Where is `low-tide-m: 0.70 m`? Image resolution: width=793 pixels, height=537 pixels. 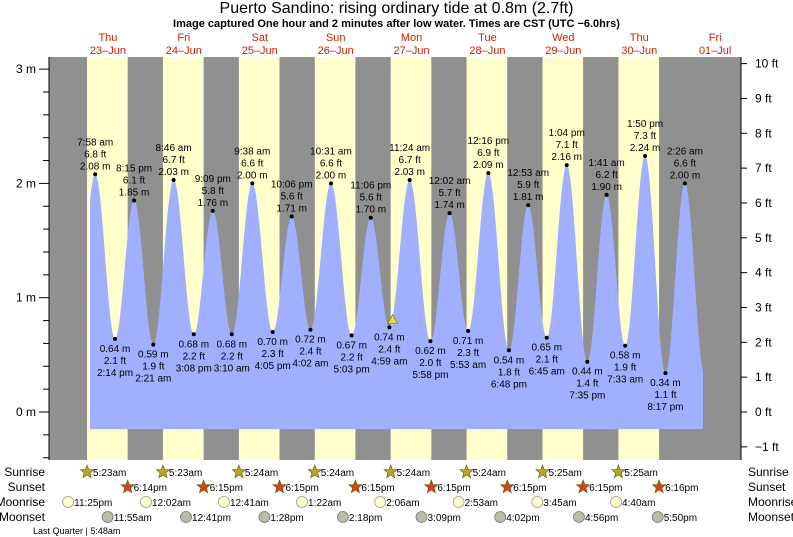
low-tide-m: 0.70 m is located at coordinates (272, 342).